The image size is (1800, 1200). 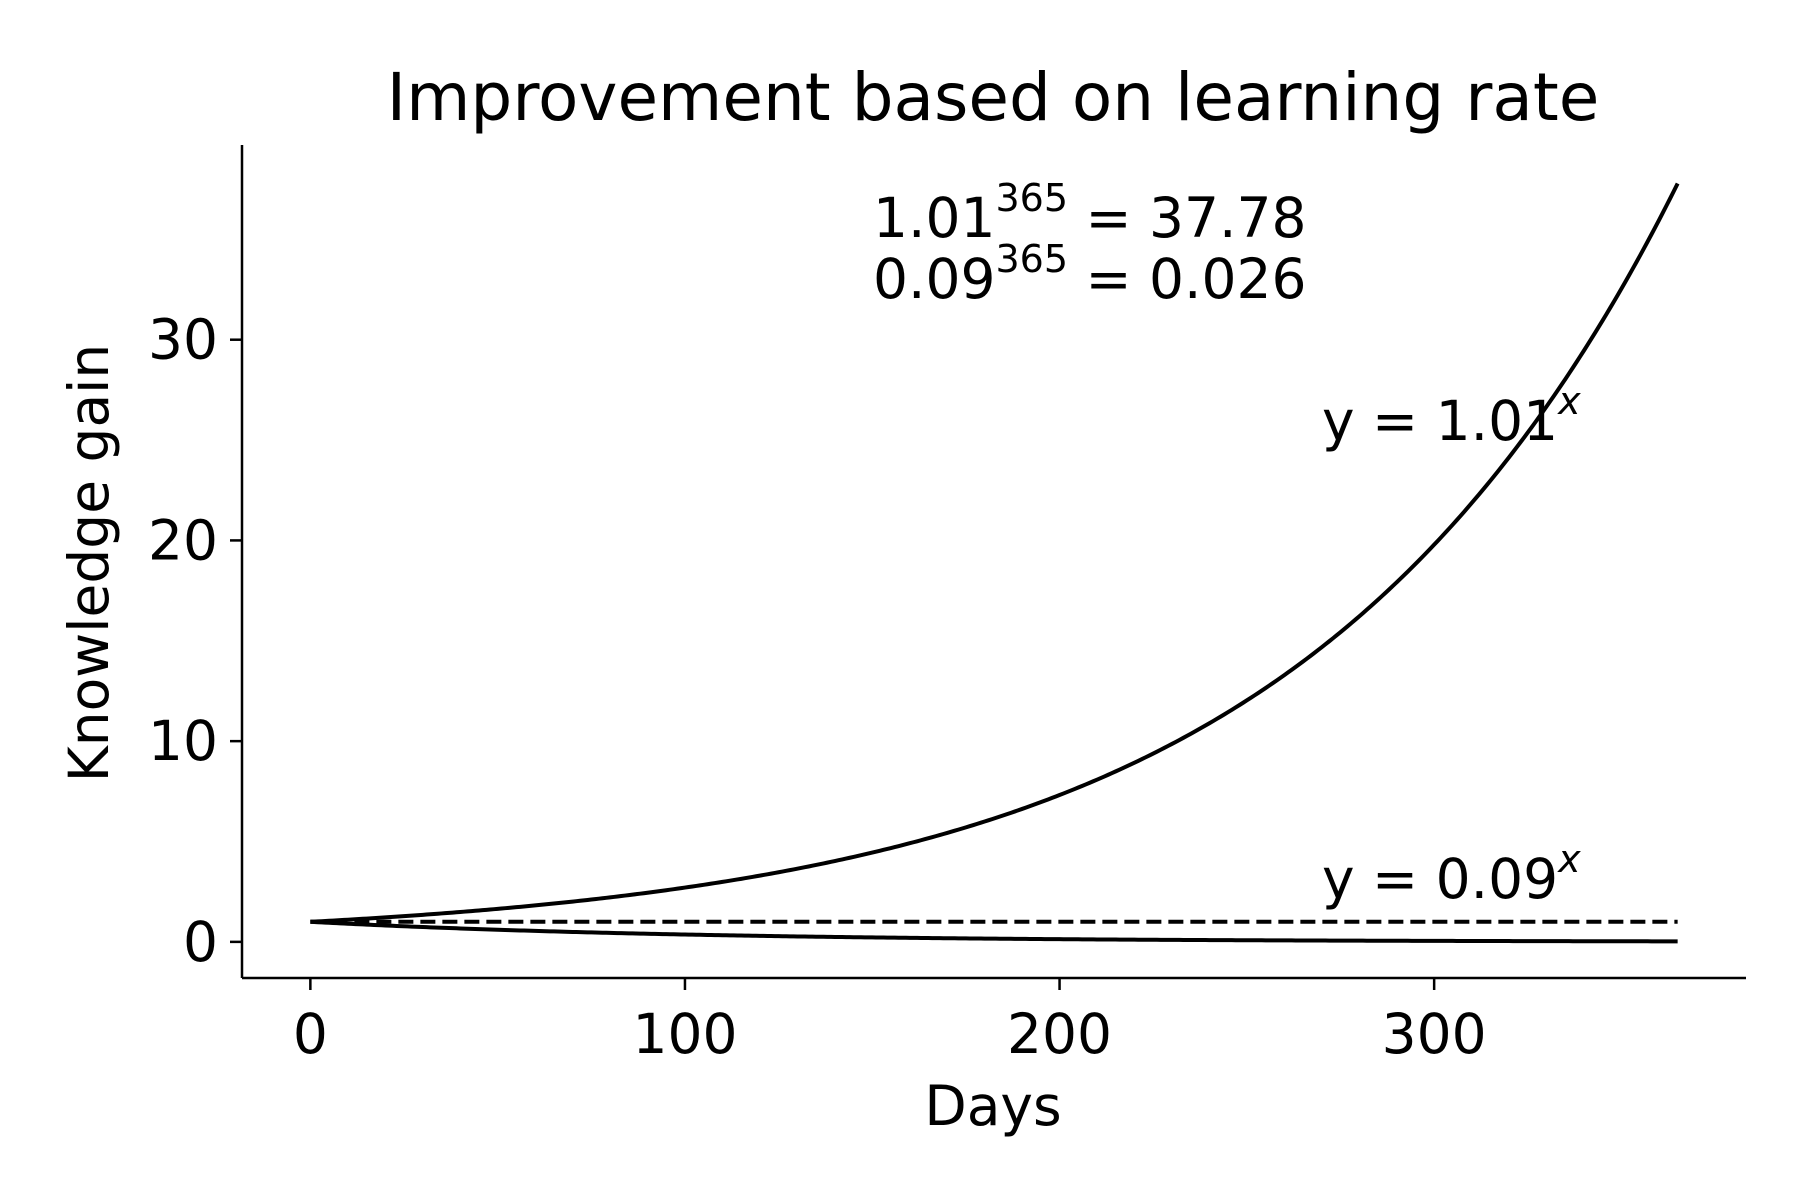 What do you see at coordinates (183, 741) in the screenshot?
I see `y-tick-label: 10` at bounding box center [183, 741].